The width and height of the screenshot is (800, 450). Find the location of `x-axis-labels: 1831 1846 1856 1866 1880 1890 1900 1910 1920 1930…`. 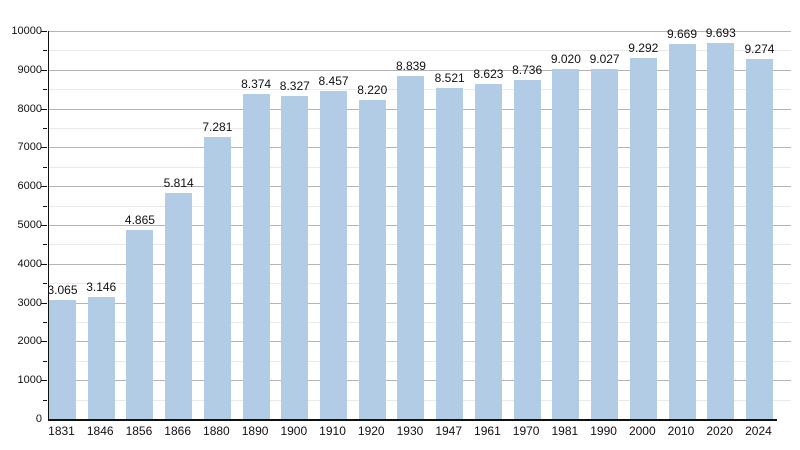

x-axis-labels: 1831 1846 1856 1866 1880 1890 1900 1910 1920 1930… is located at coordinates (419, 432).